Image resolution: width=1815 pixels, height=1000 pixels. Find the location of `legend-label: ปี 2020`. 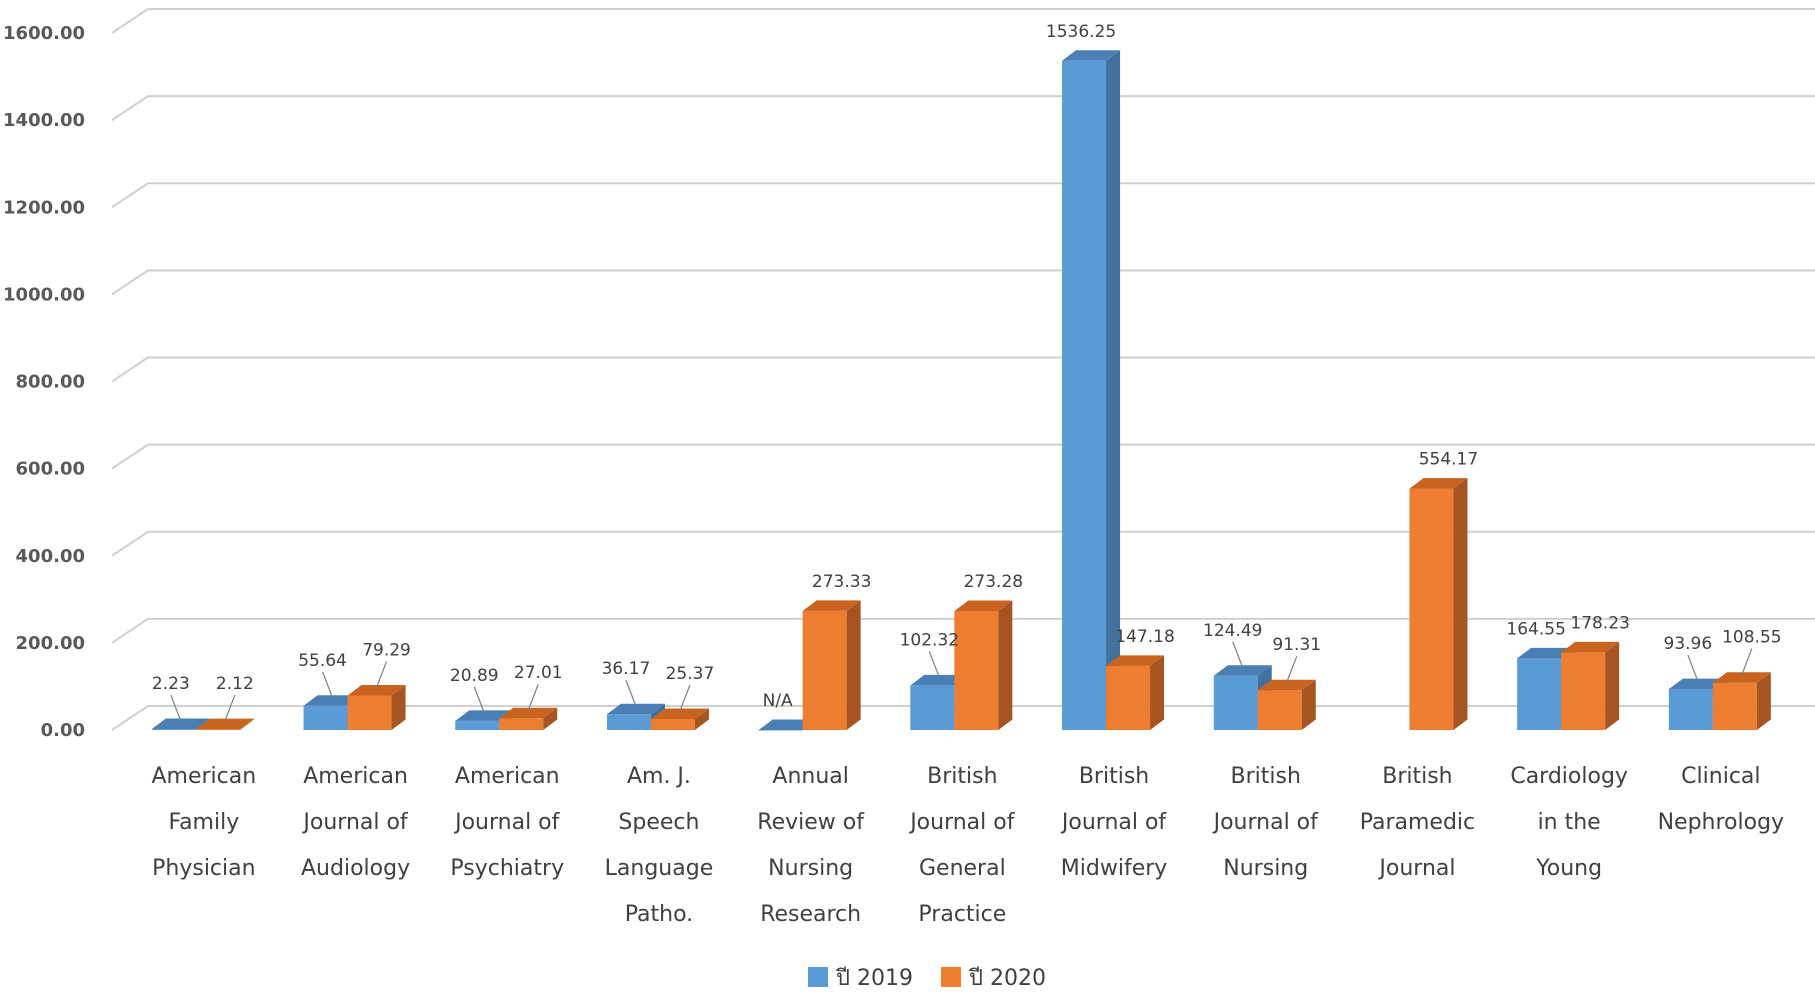

legend-label: ปี 2020 is located at coordinates (1007, 978).